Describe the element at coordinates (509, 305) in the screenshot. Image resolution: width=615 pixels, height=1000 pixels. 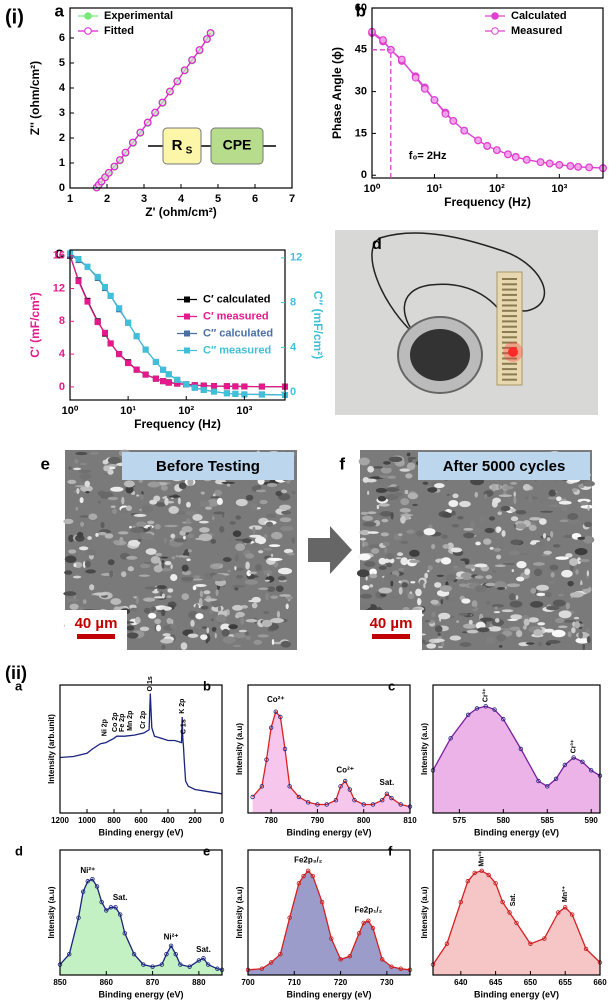
I see `hole` at that location.